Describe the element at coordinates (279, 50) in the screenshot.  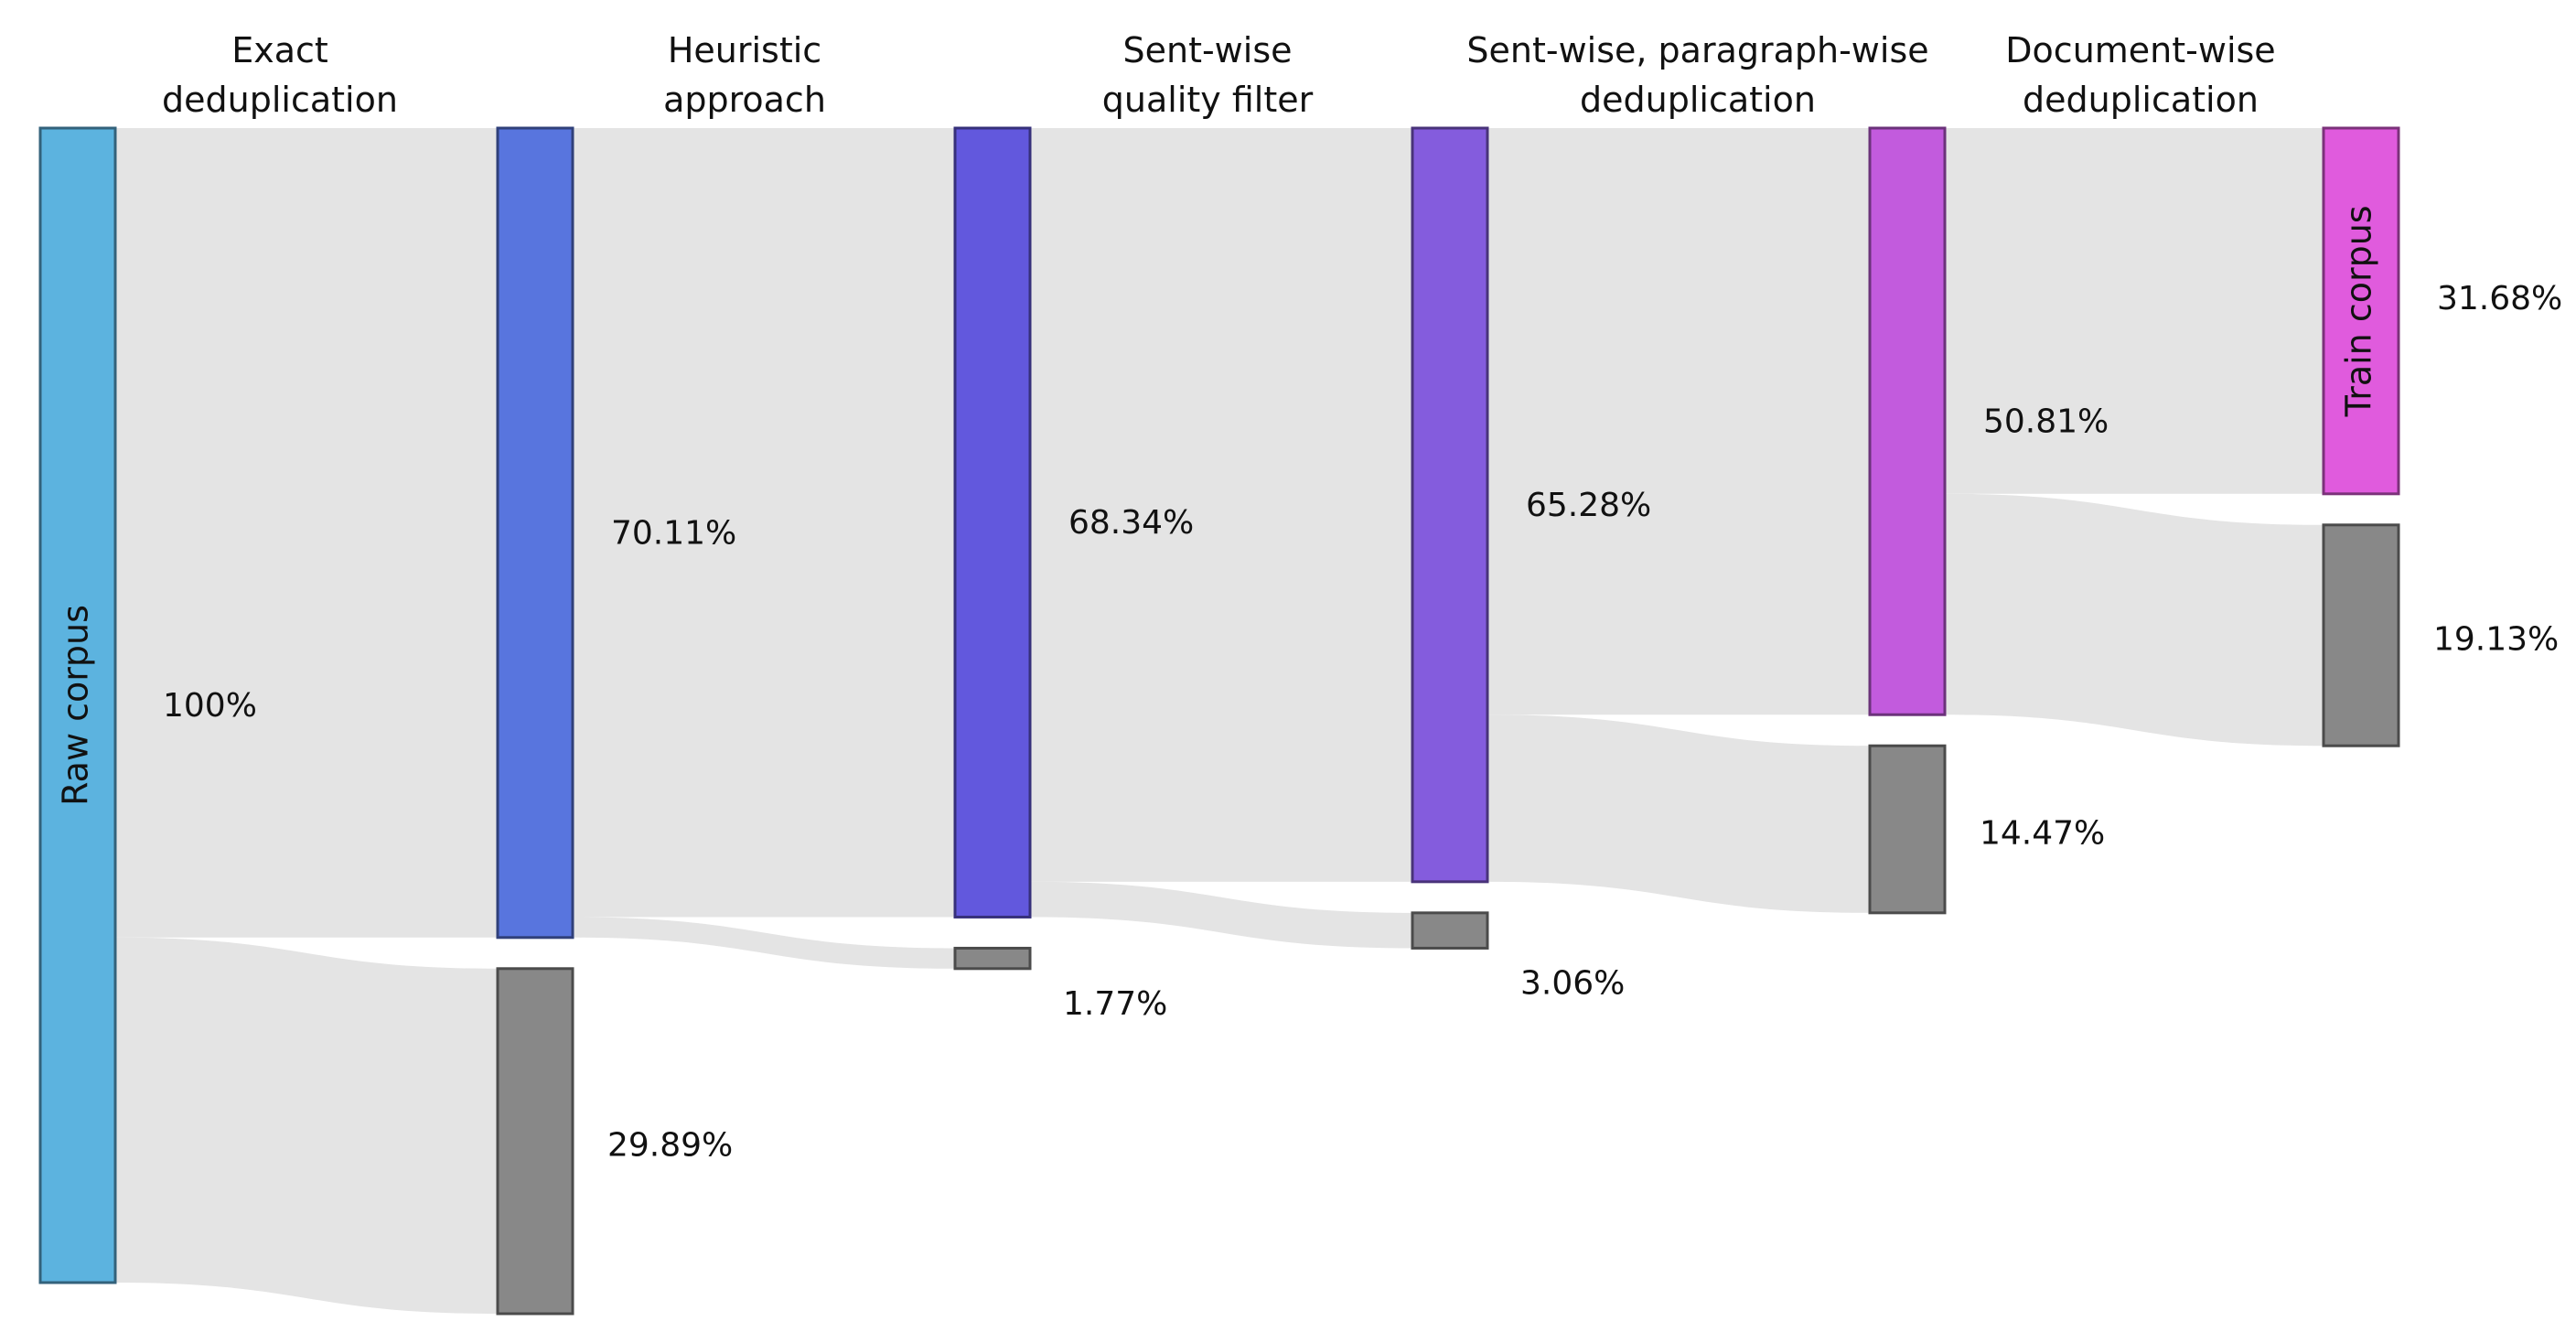
I see `stage-title-line: Exact` at that location.